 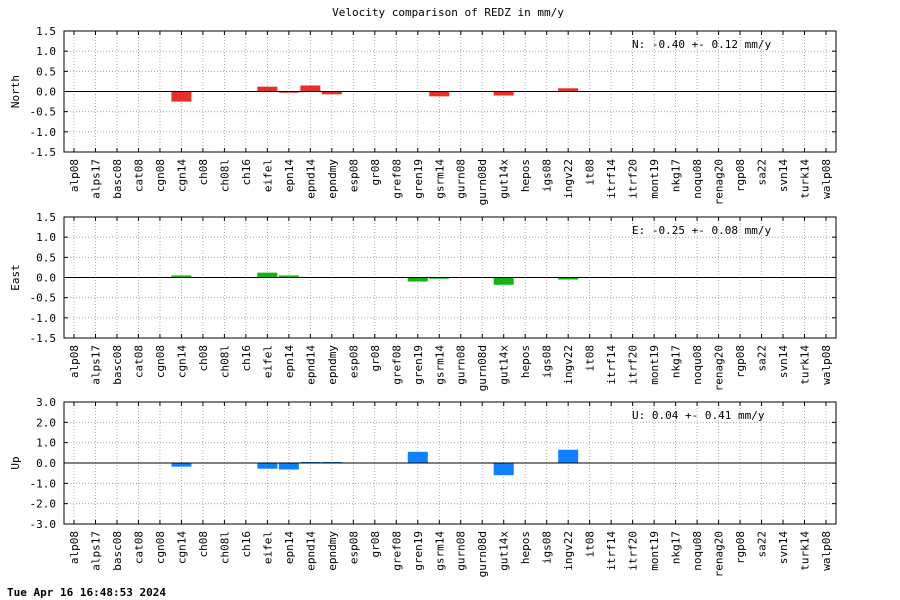 I want to click on x-tick-label: eifel, so click(x=267, y=547).